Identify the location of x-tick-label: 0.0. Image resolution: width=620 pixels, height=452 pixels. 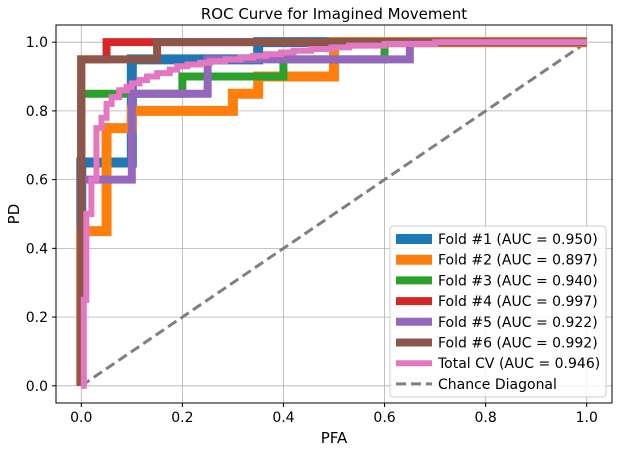
(81, 418).